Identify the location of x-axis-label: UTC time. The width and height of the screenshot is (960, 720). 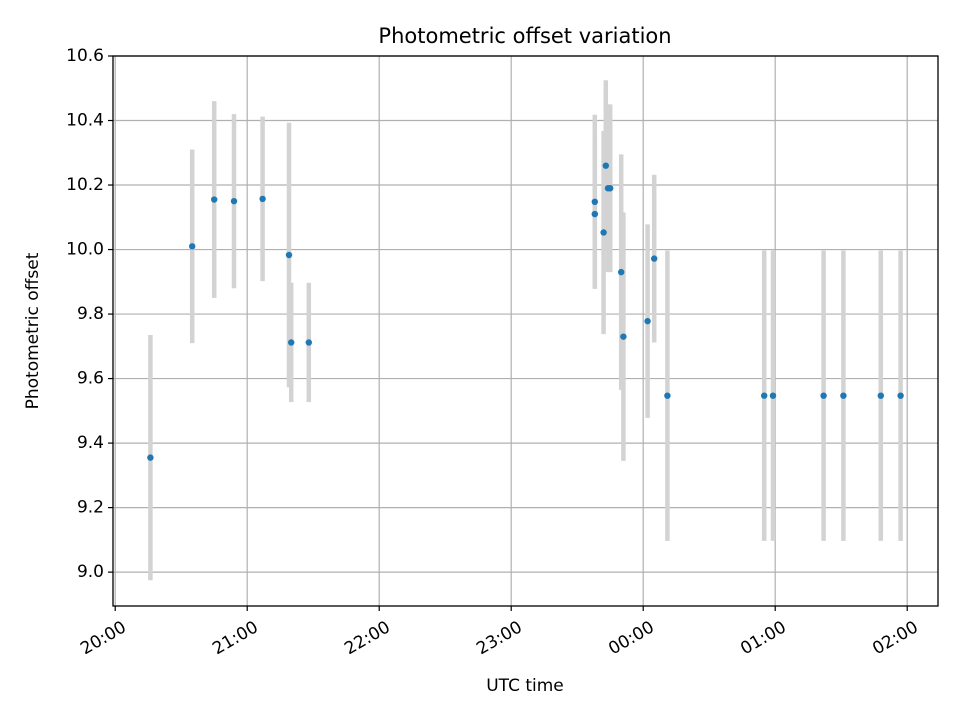
(525, 686).